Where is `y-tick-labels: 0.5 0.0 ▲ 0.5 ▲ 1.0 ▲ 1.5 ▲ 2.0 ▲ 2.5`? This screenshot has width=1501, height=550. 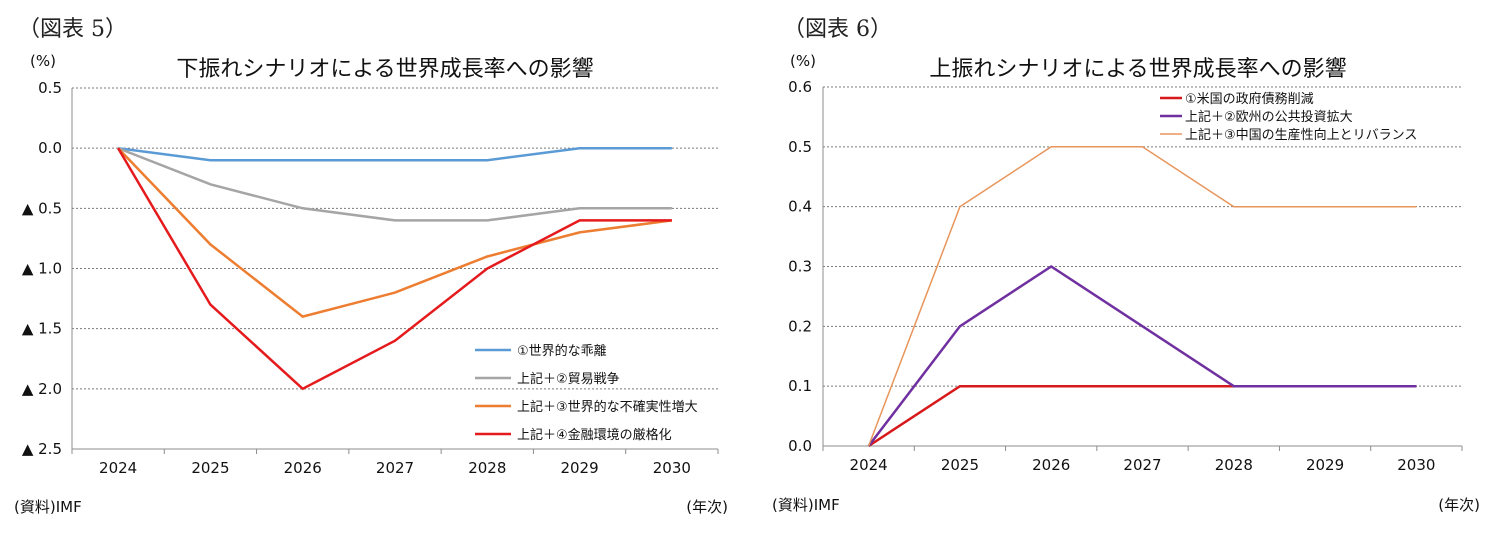 y-tick-labels: 0.5 0.0 ▲ 0.5 ▲ 1.0 ▲ 1.5 ▲ 2.0 ▲ 2.5 is located at coordinates (42, 268).